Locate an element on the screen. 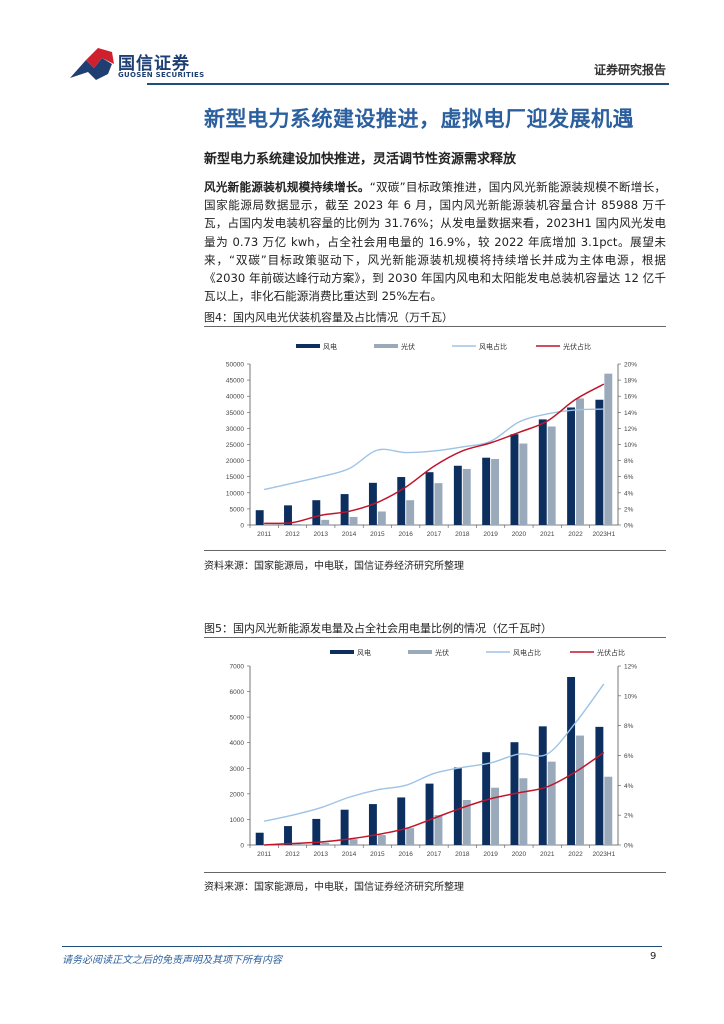 This screenshot has width=724, height=1024. x-axis-tick: 2018 is located at coordinates (462, 854).